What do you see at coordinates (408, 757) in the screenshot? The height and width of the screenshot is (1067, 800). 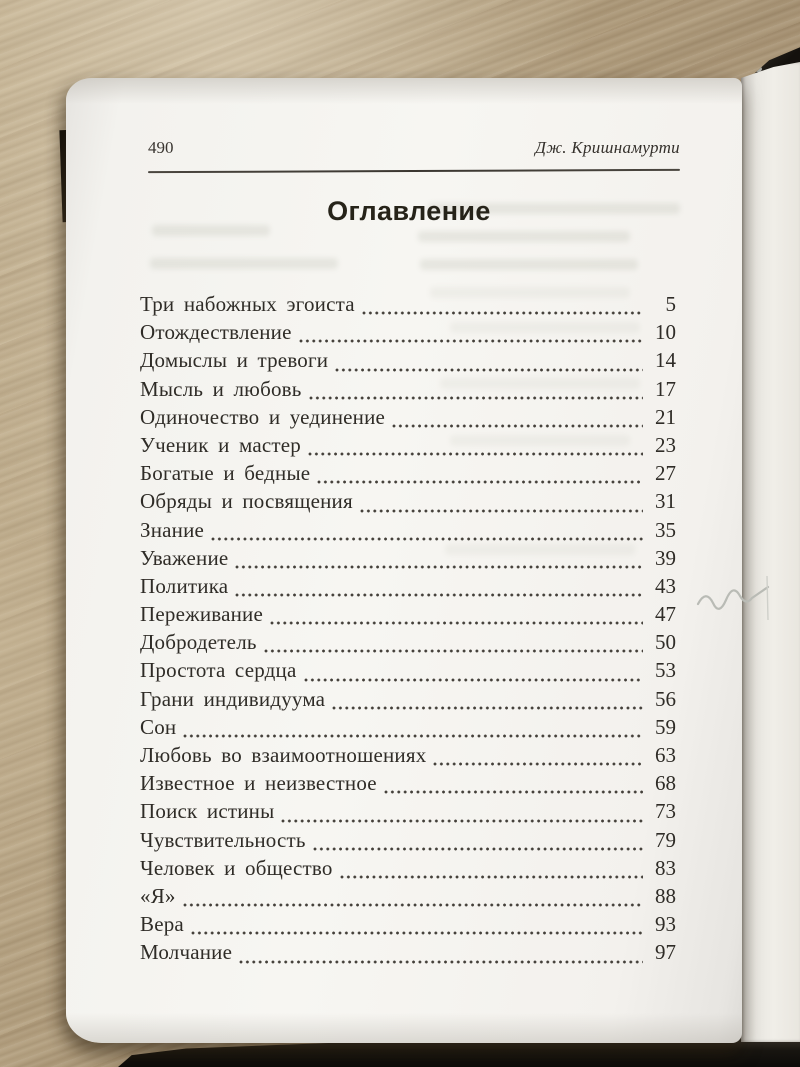 I see `toc-entry-row: Любовь во взаимоотношениях 63` at bounding box center [408, 757].